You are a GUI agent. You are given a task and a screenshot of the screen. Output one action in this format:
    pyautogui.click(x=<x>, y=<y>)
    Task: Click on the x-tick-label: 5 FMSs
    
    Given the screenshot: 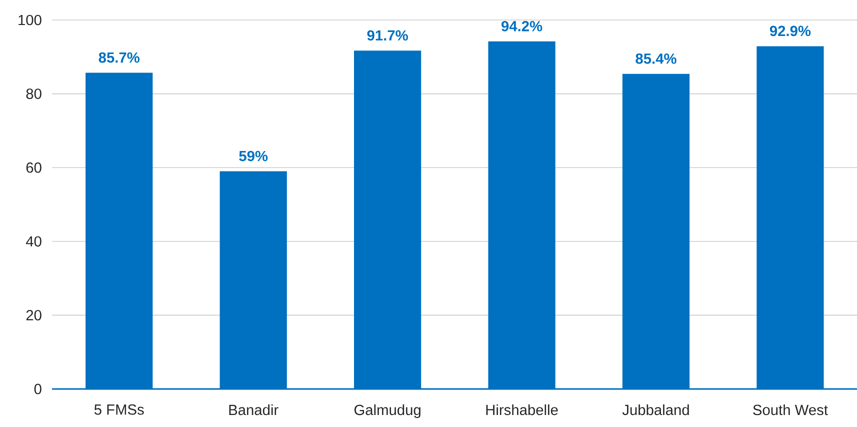 What is the action you would take?
    pyautogui.click(x=119, y=409)
    